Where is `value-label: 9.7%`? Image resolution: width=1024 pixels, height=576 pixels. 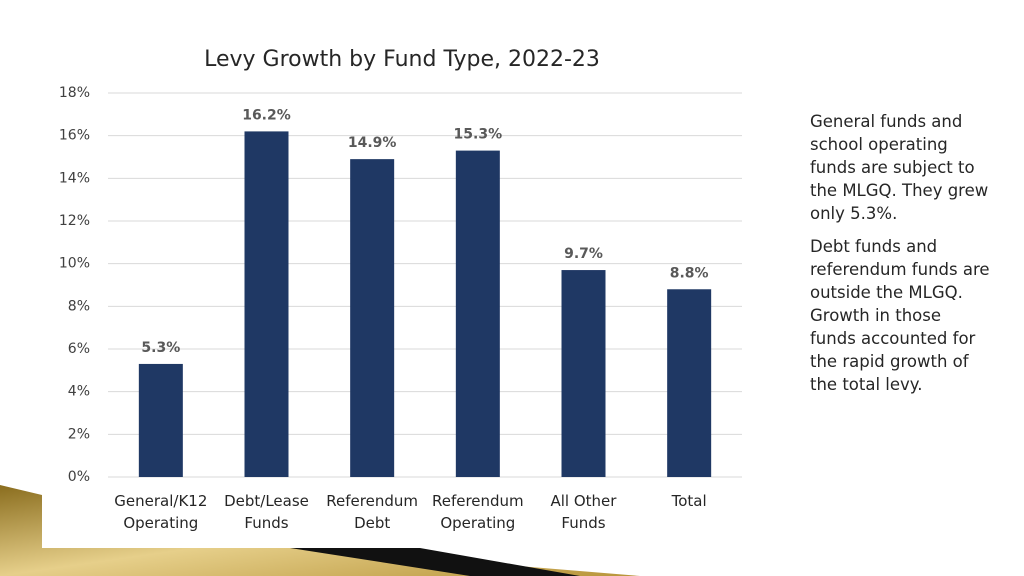 value-label: 9.7% is located at coordinates (583, 254).